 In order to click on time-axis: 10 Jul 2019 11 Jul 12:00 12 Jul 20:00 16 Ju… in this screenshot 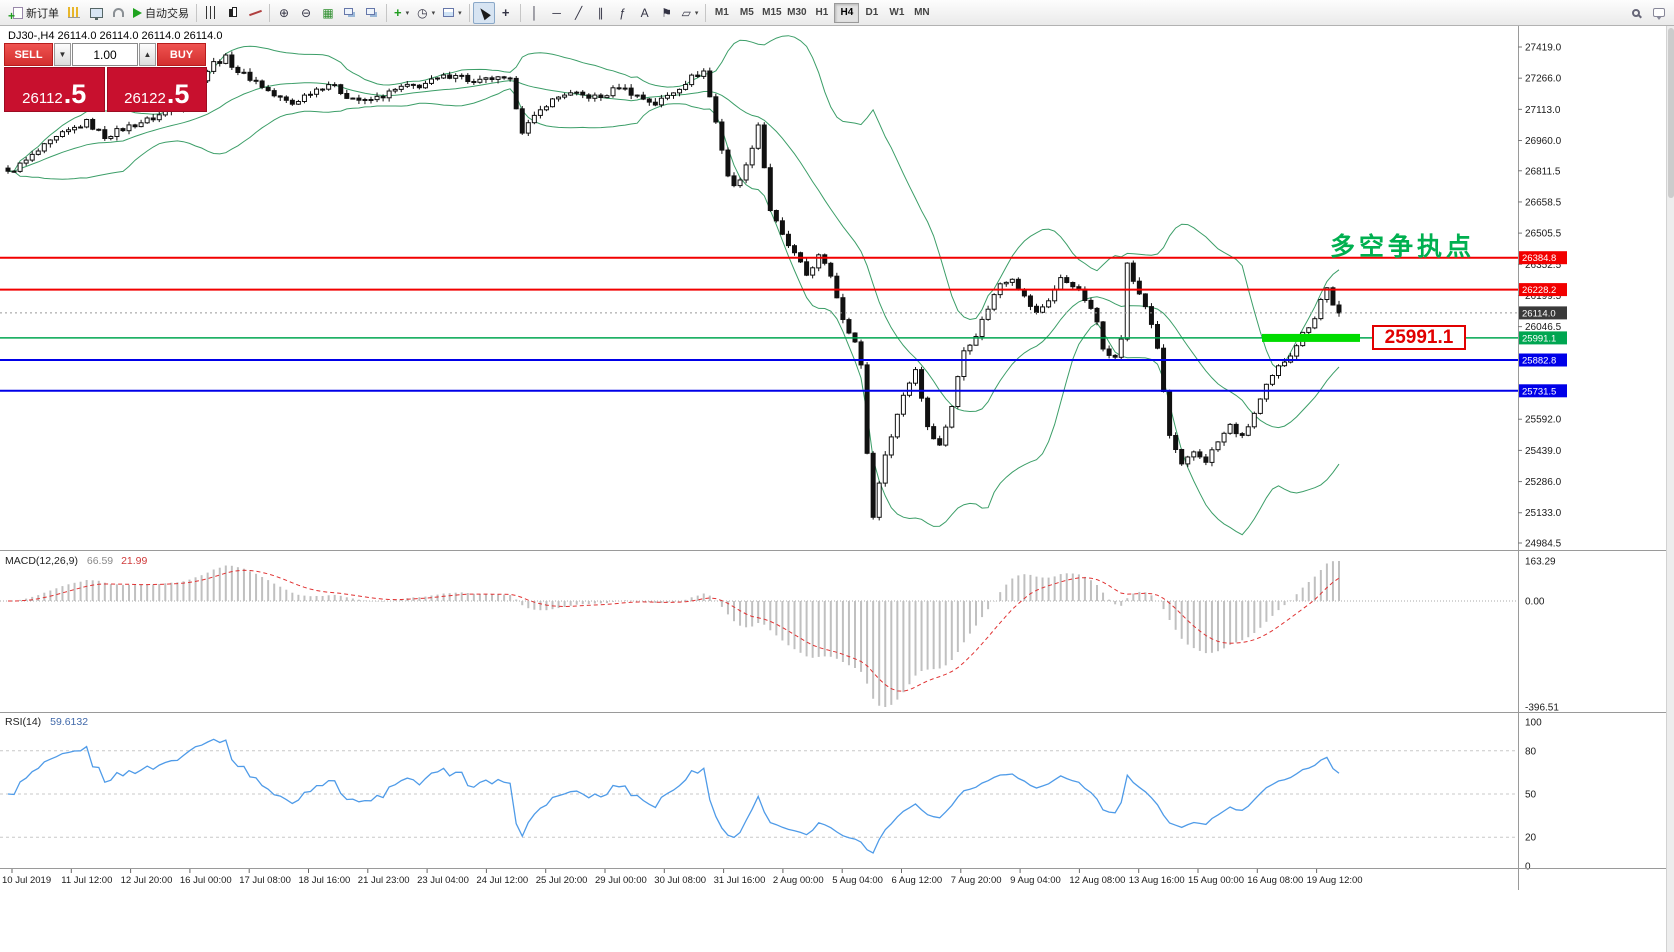, I will do `click(682, 877)`.